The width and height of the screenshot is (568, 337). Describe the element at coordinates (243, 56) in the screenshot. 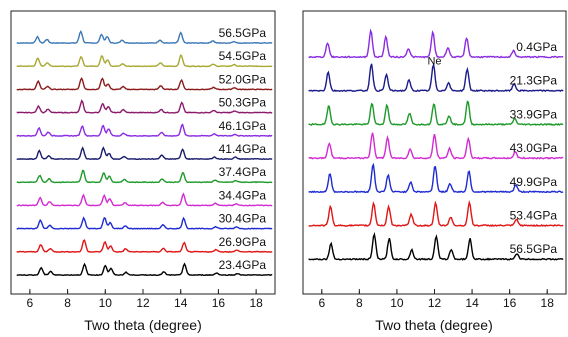

I see `series-label: 54.5GPa` at that location.